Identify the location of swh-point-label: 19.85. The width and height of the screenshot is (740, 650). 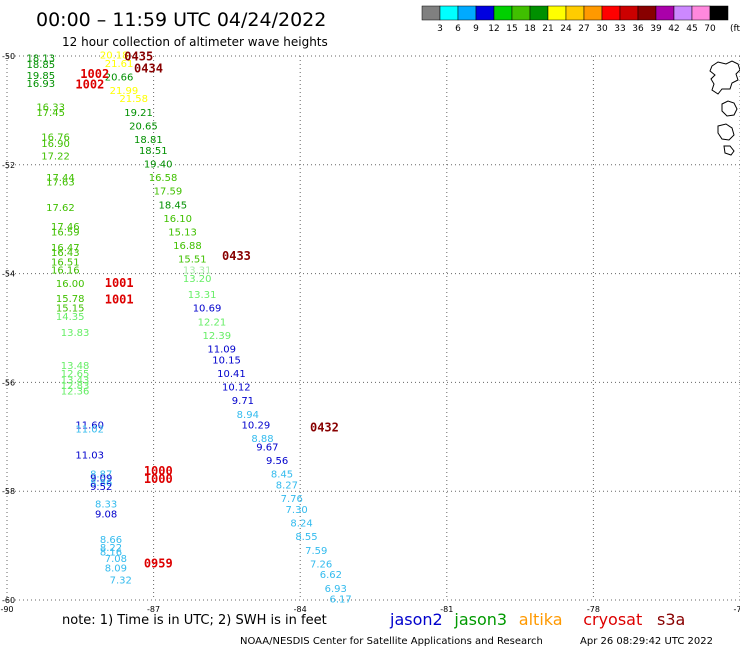
(41, 76).